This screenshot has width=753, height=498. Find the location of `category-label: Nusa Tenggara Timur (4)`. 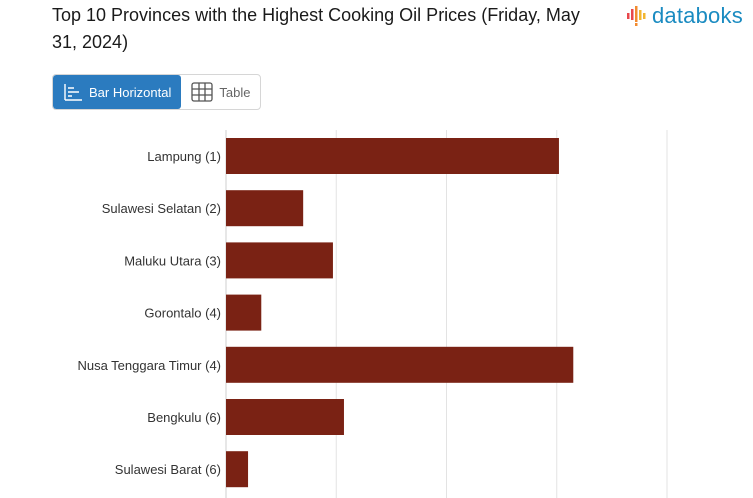

category-label: Nusa Tenggara Timur (4) is located at coordinates (149, 365).